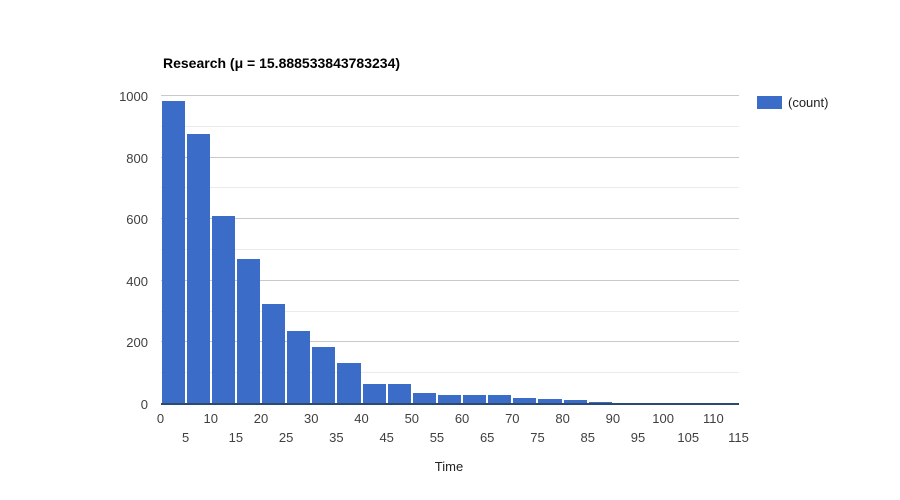 The image size is (900, 500). Describe the element at coordinates (311, 418) in the screenshot. I see `x-tick-label-30: 30` at that location.